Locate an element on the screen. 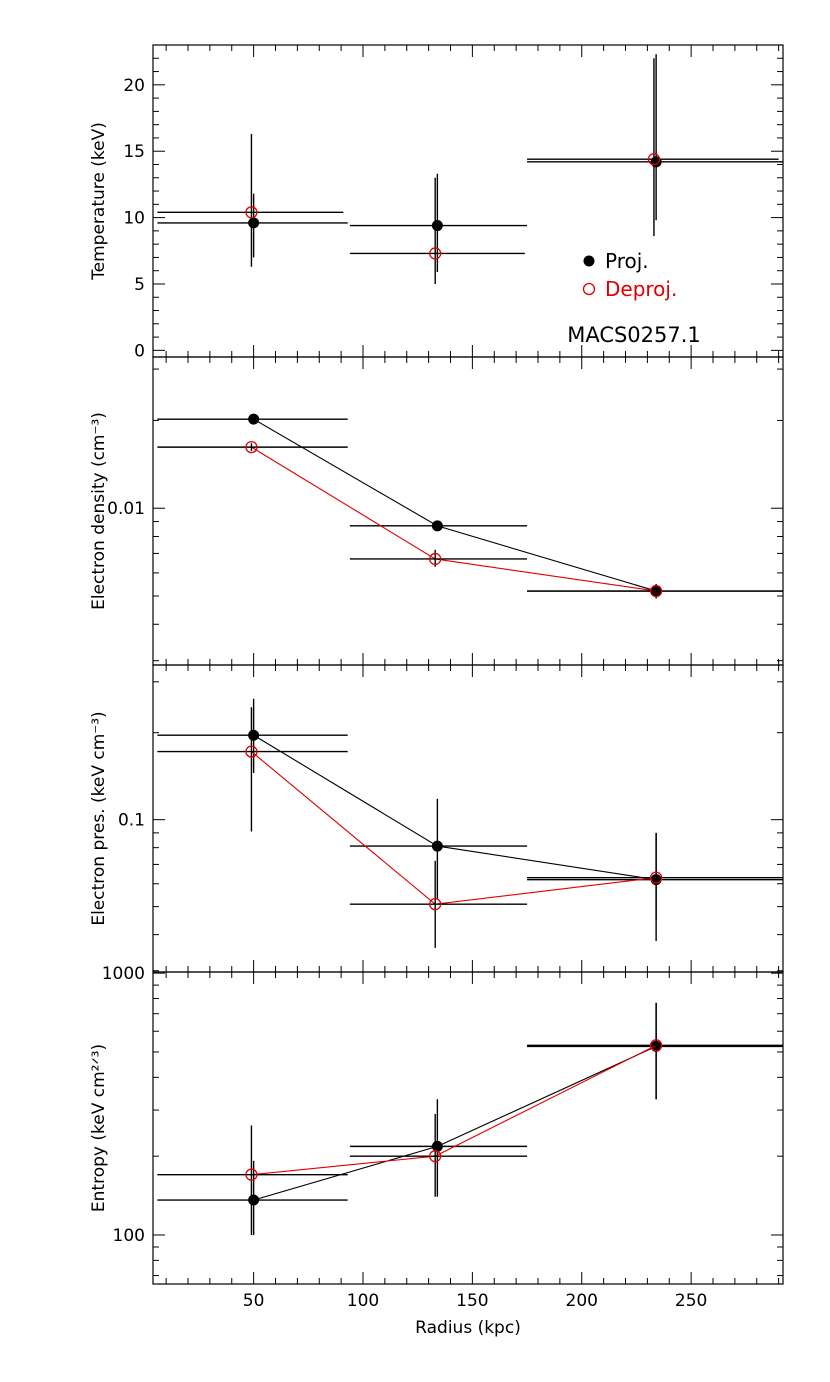 This screenshot has height=1382, width=830. x-axis: 50 100 150 200 250 is located at coordinates (475, 1301).